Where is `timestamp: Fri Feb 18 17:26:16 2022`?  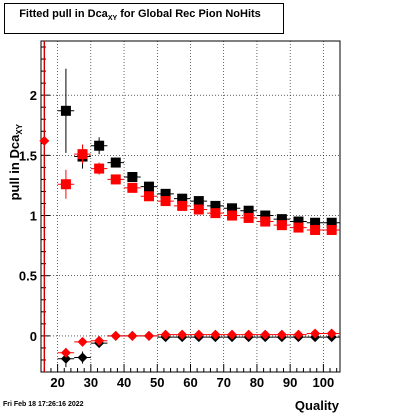
timestamp: Fri Feb 18 17:26:16 2022 is located at coordinates (43, 404).